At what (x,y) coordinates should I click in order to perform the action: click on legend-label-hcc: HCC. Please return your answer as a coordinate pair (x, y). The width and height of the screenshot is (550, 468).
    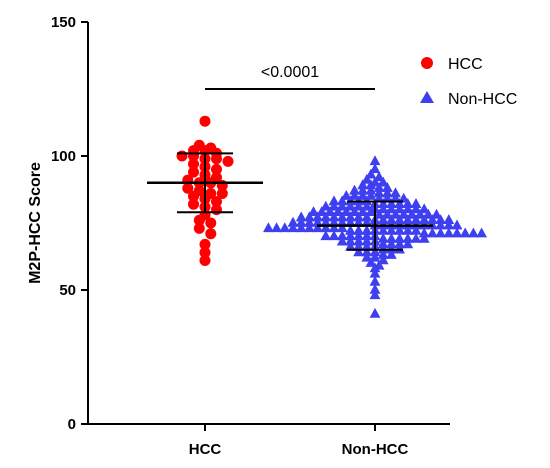
    Looking at the image, I should click on (465, 64).